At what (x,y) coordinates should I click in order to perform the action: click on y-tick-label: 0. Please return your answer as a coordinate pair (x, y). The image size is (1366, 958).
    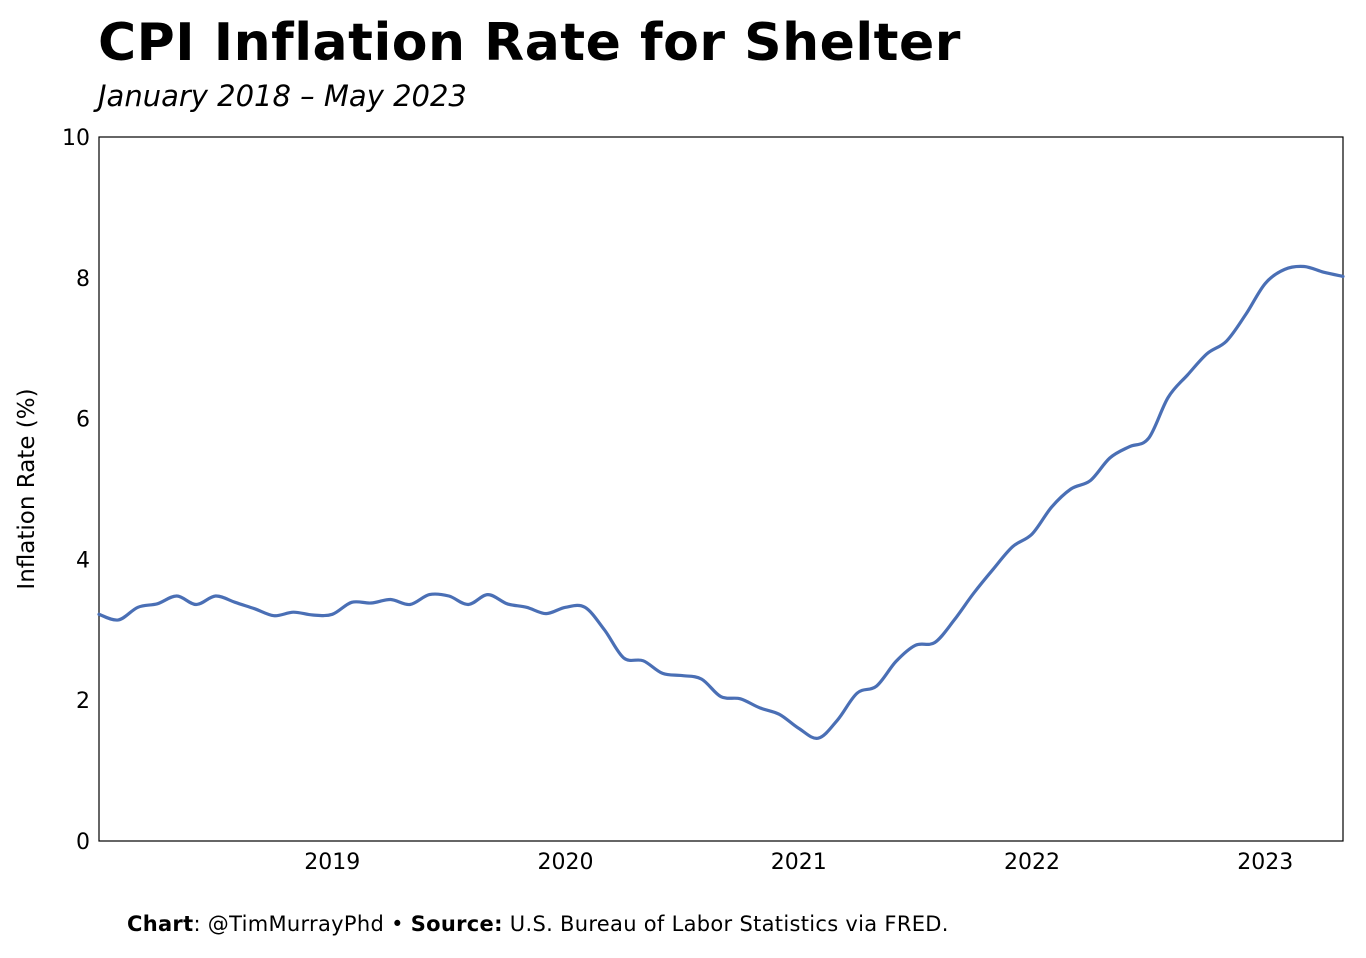
    Looking at the image, I should click on (83, 842).